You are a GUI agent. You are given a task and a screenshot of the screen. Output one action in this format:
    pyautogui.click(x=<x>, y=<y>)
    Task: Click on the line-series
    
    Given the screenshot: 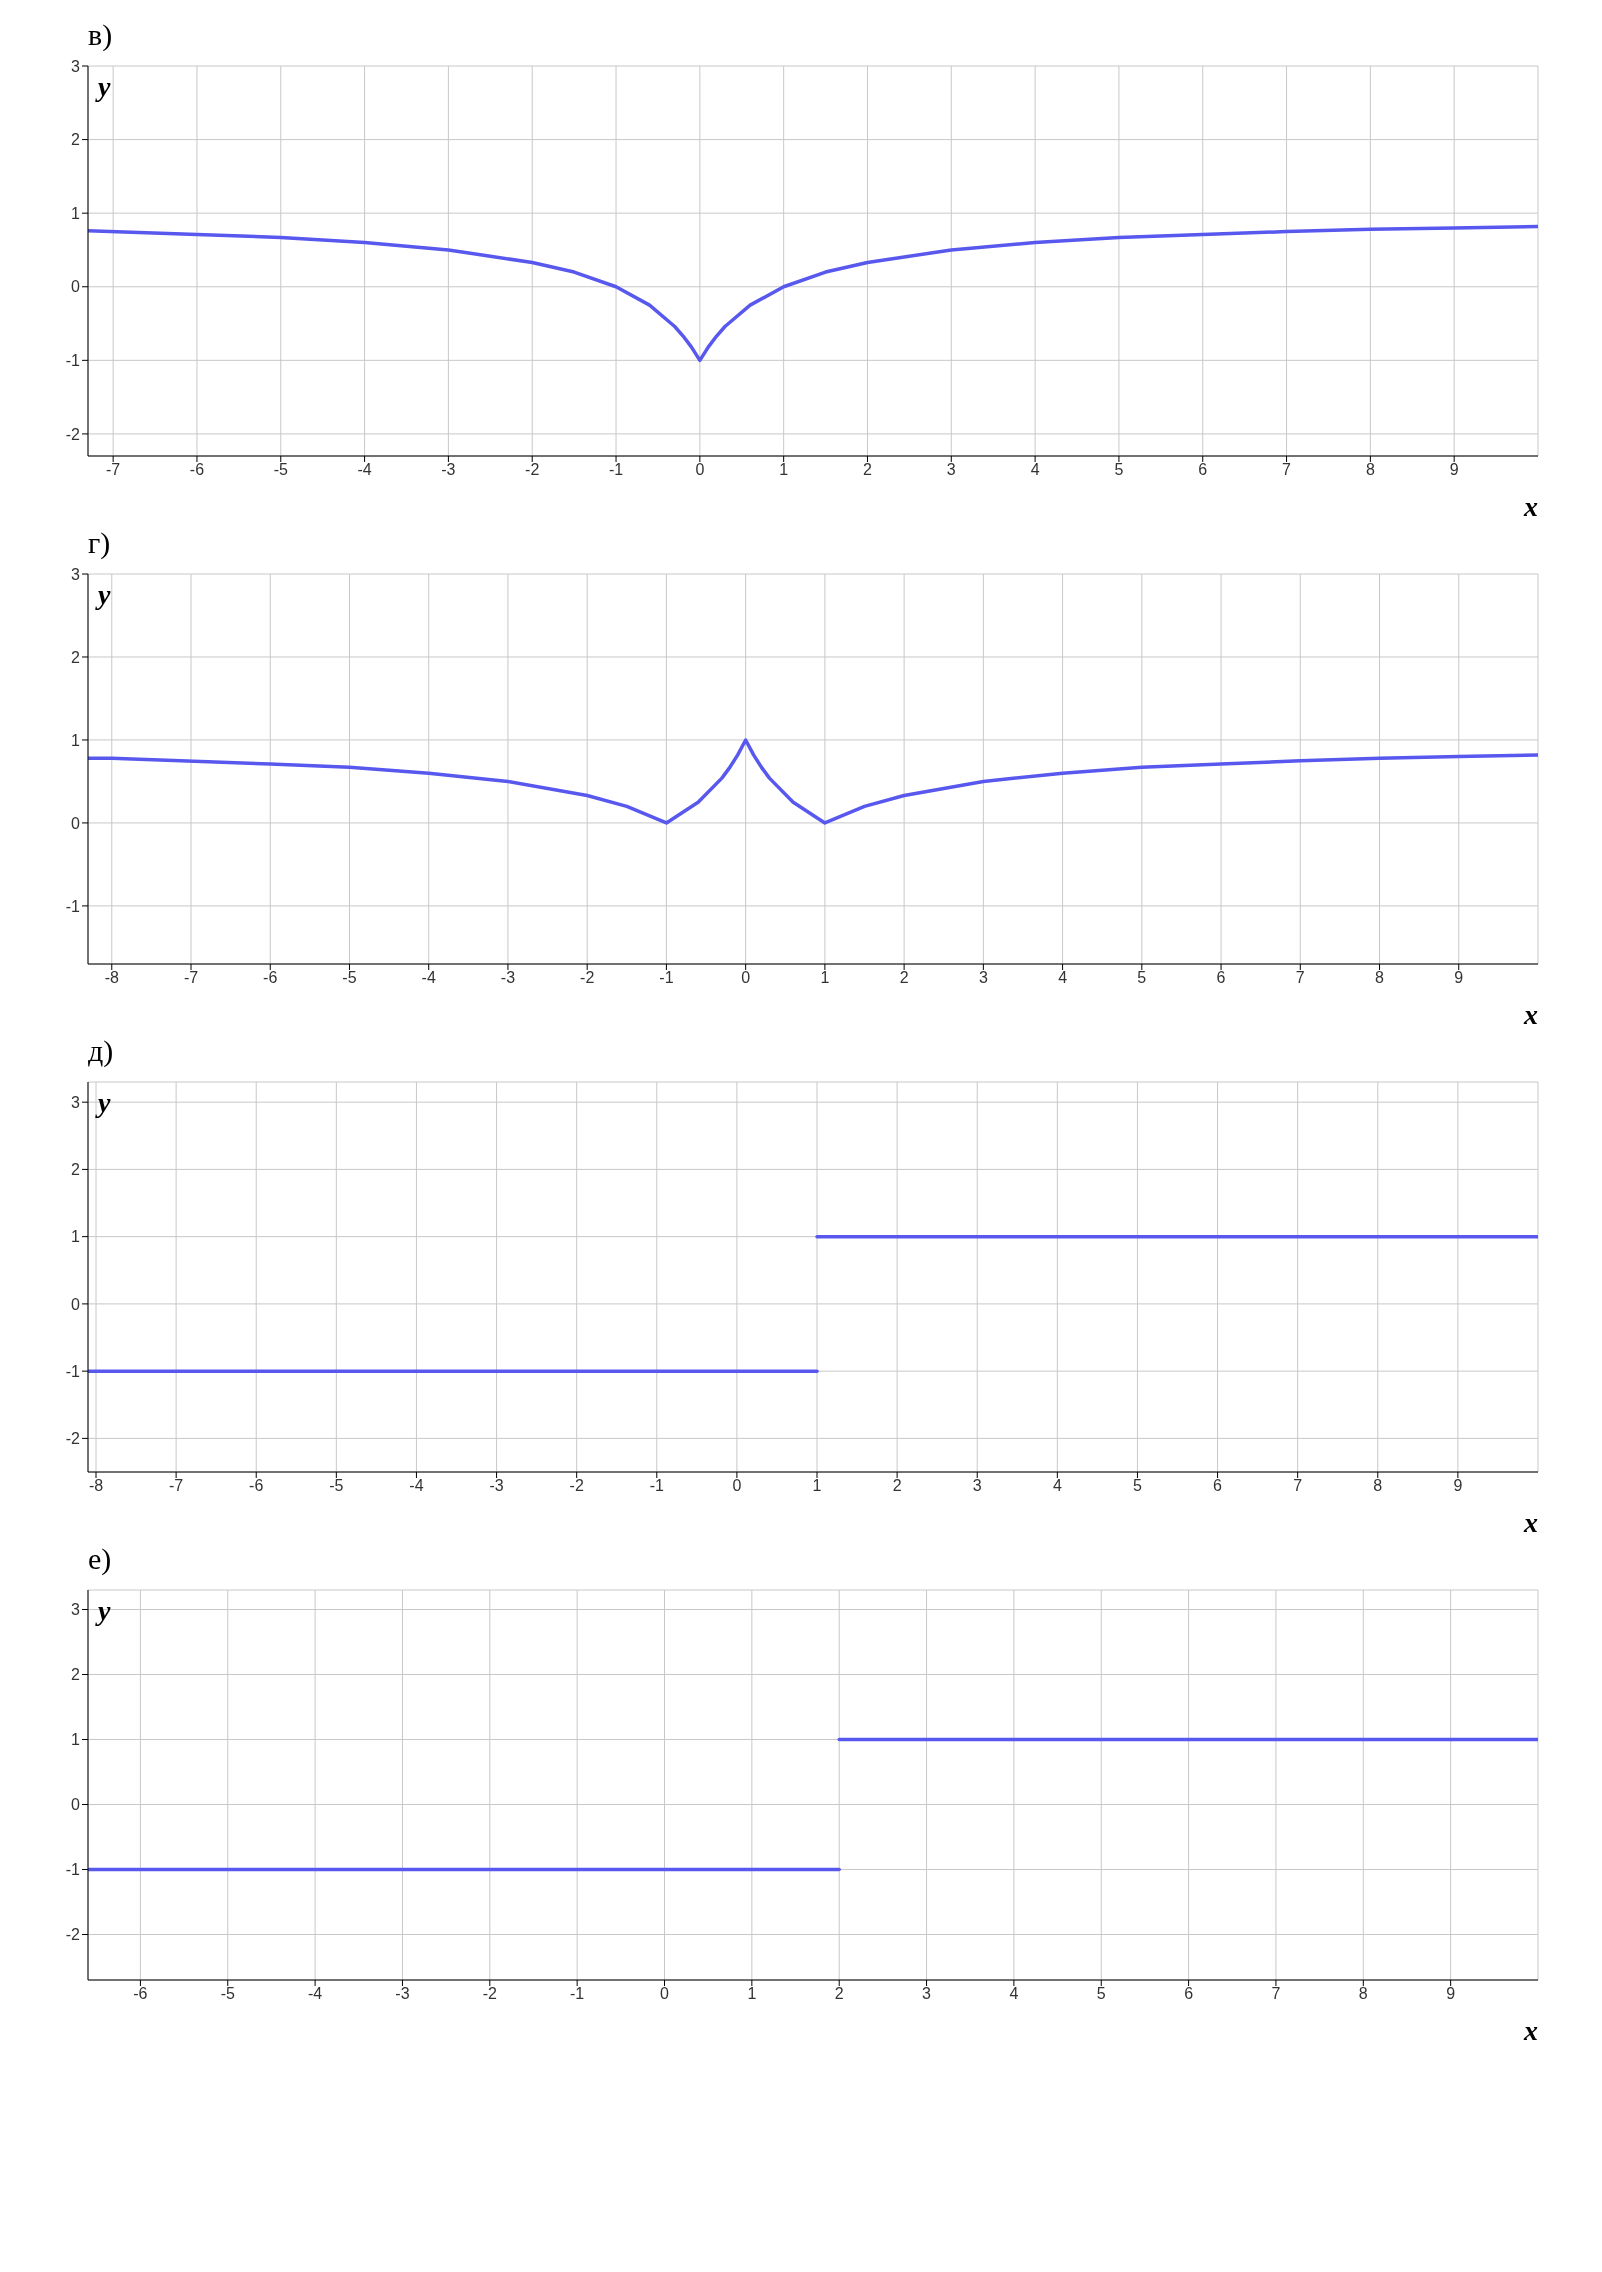 What is the action you would take?
    pyautogui.click(x=813, y=293)
    